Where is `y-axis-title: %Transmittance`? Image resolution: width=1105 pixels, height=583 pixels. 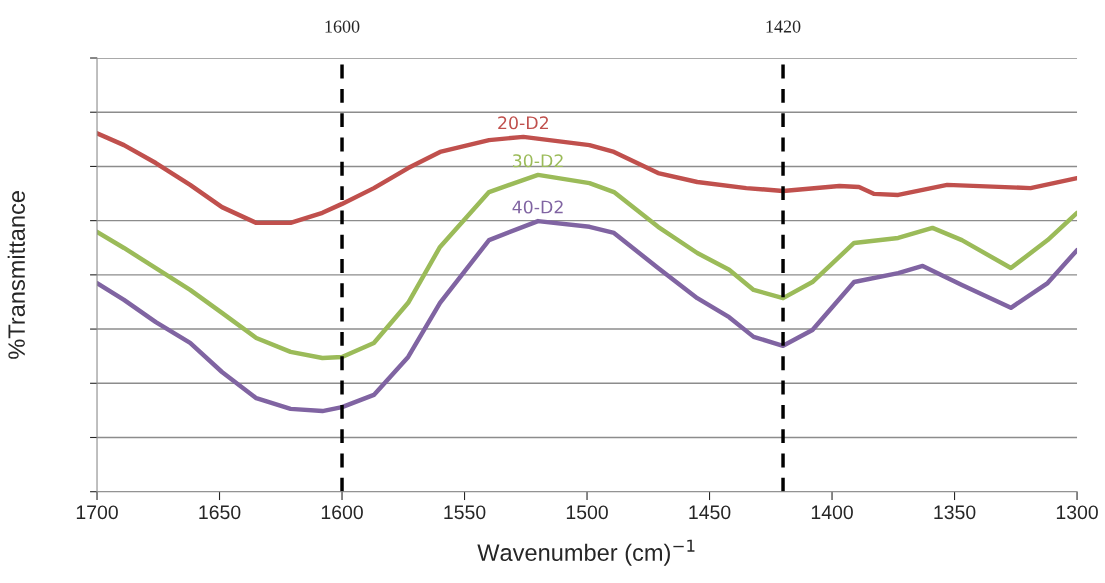
y-axis-title: %Transmittance is located at coordinates (16, 275).